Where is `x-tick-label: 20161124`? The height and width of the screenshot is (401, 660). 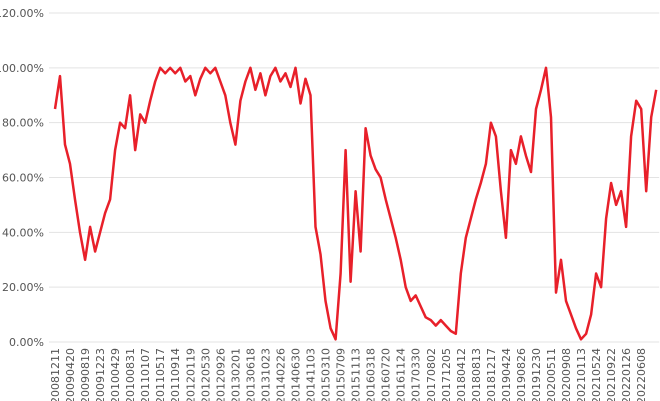 x-tick-label: 20161124 is located at coordinates (401, 374).